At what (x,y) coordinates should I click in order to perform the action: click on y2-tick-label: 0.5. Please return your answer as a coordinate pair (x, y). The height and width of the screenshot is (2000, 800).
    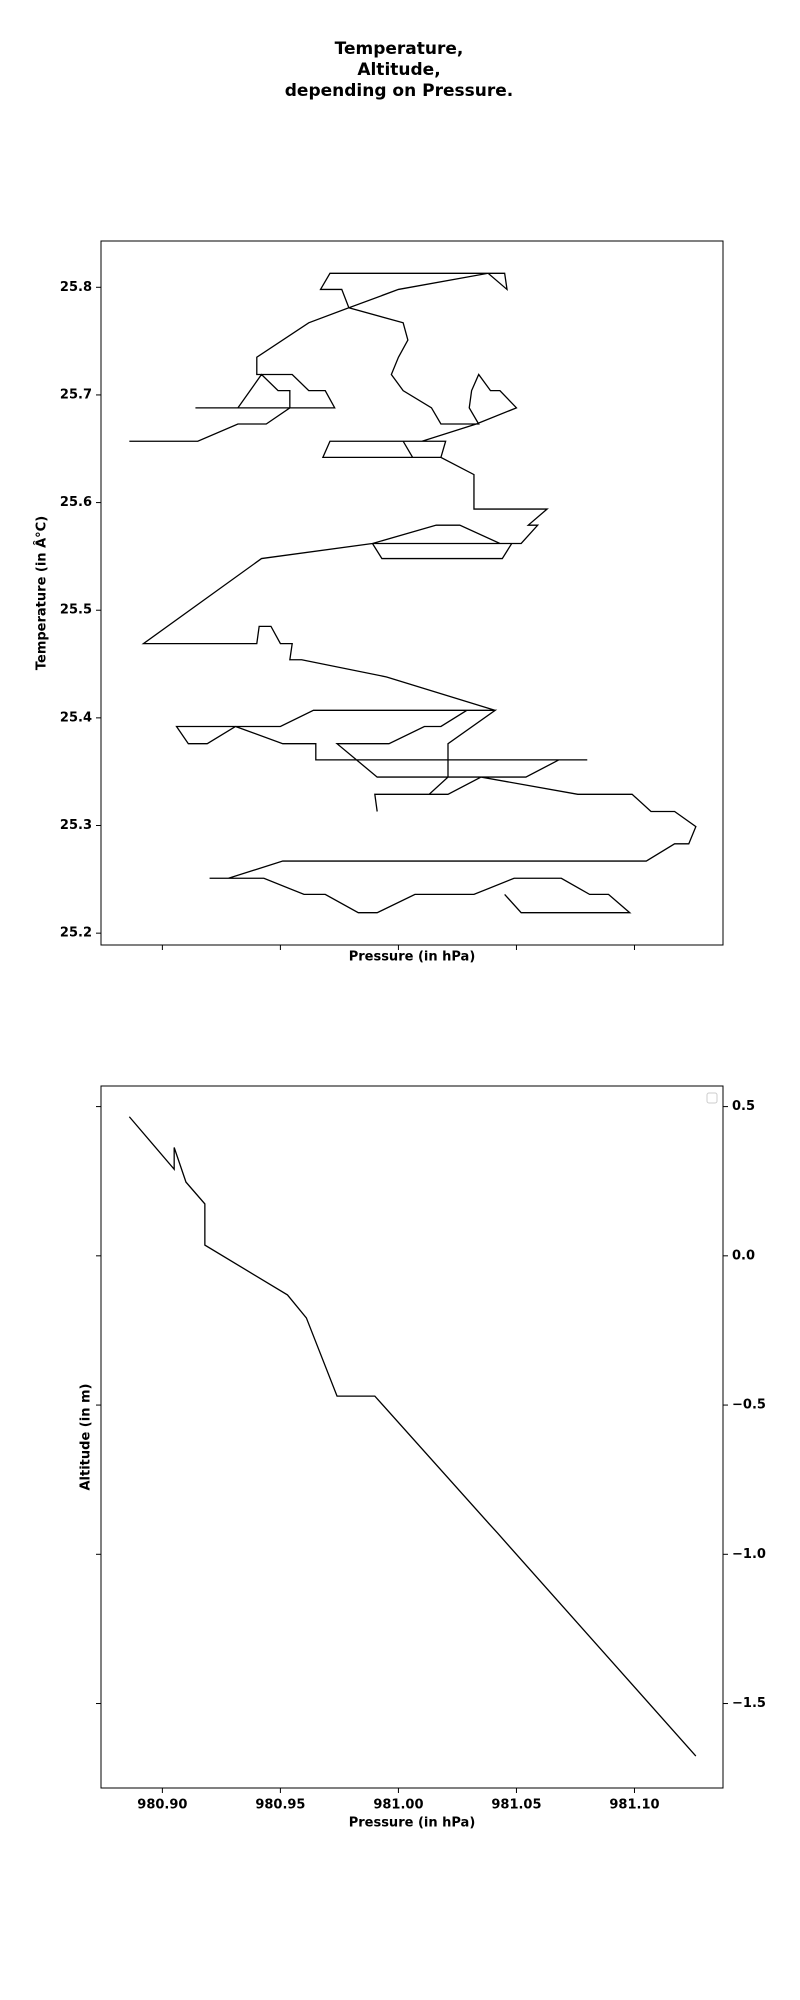
    Looking at the image, I should click on (743, 1106).